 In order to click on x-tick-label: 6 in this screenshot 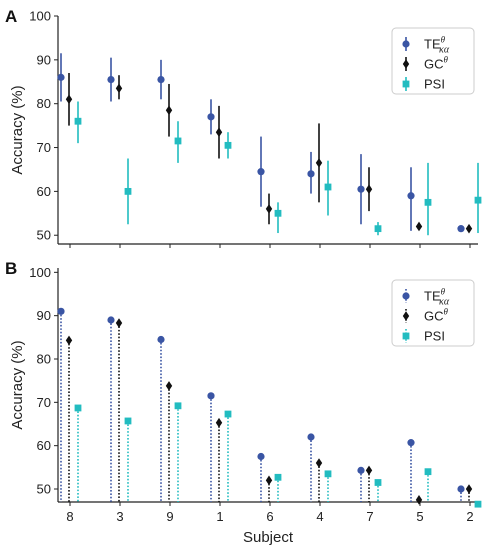, I will do `click(269, 516)`.